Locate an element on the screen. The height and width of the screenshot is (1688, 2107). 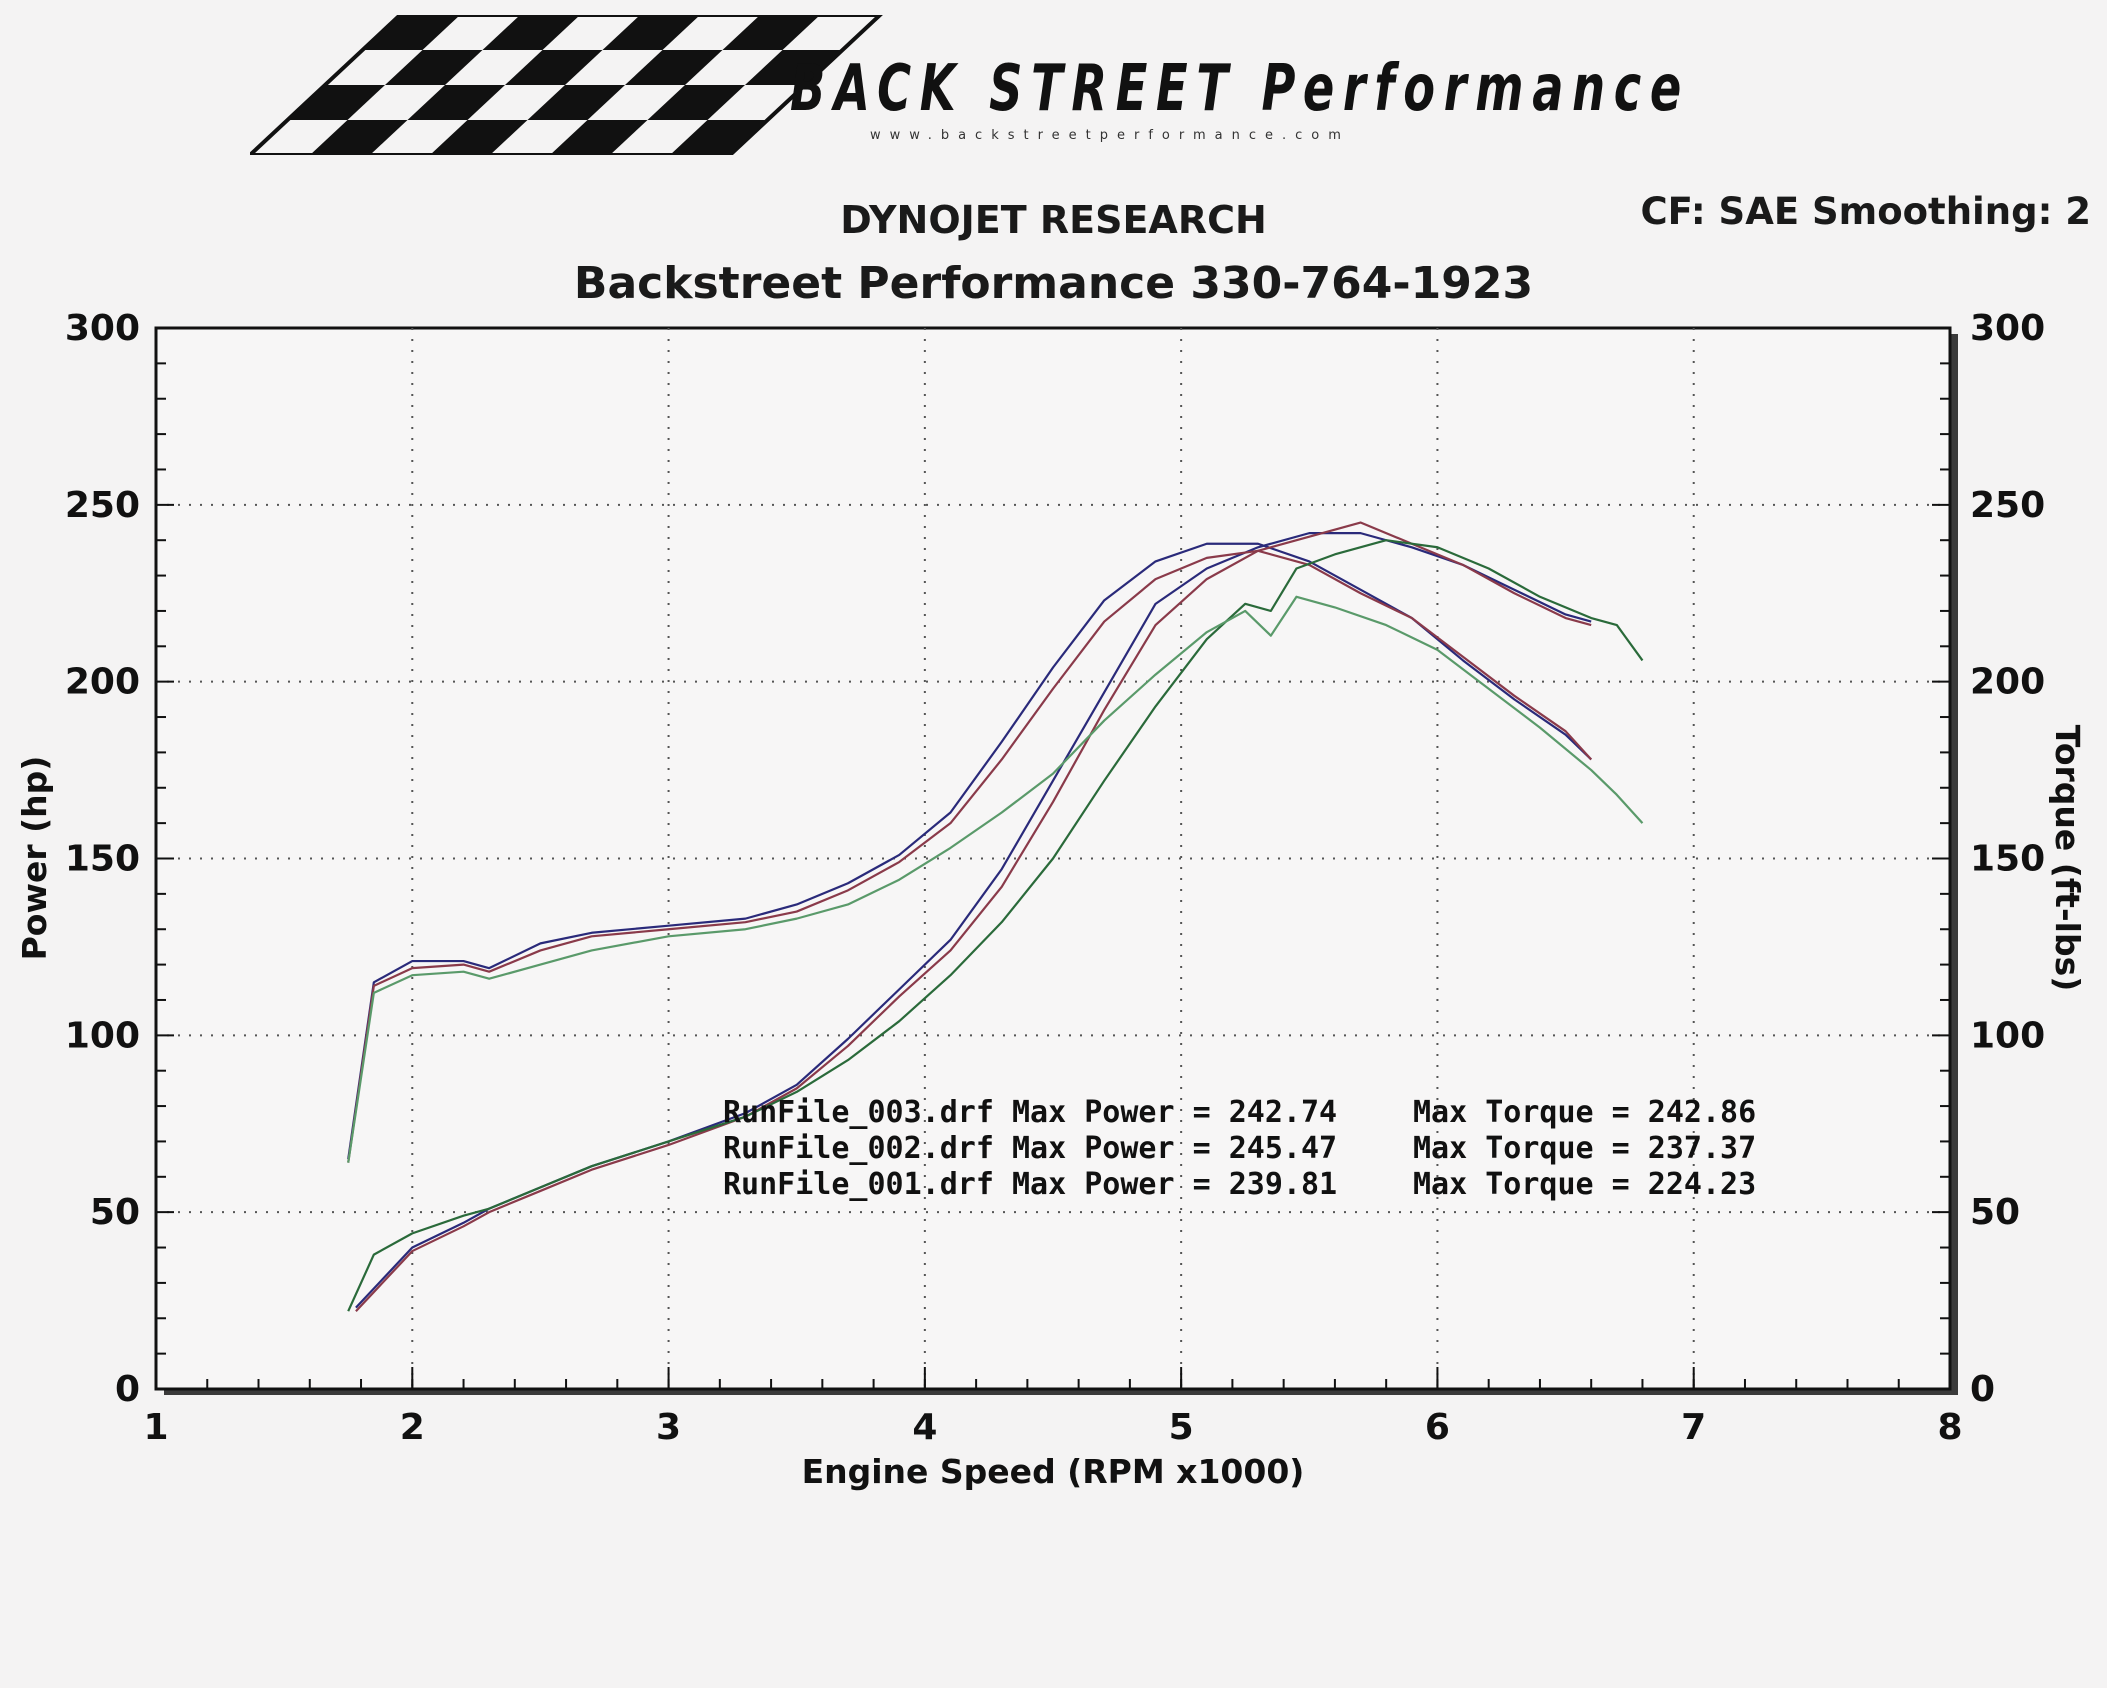
settings-label: CF: SAE Smoothing: 2 is located at coordinates (1865, 211).